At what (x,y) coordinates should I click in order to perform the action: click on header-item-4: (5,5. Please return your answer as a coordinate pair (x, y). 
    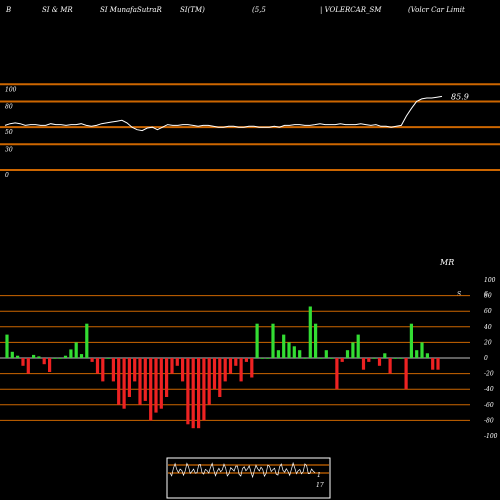
    Looking at the image, I should click on (259, 10).